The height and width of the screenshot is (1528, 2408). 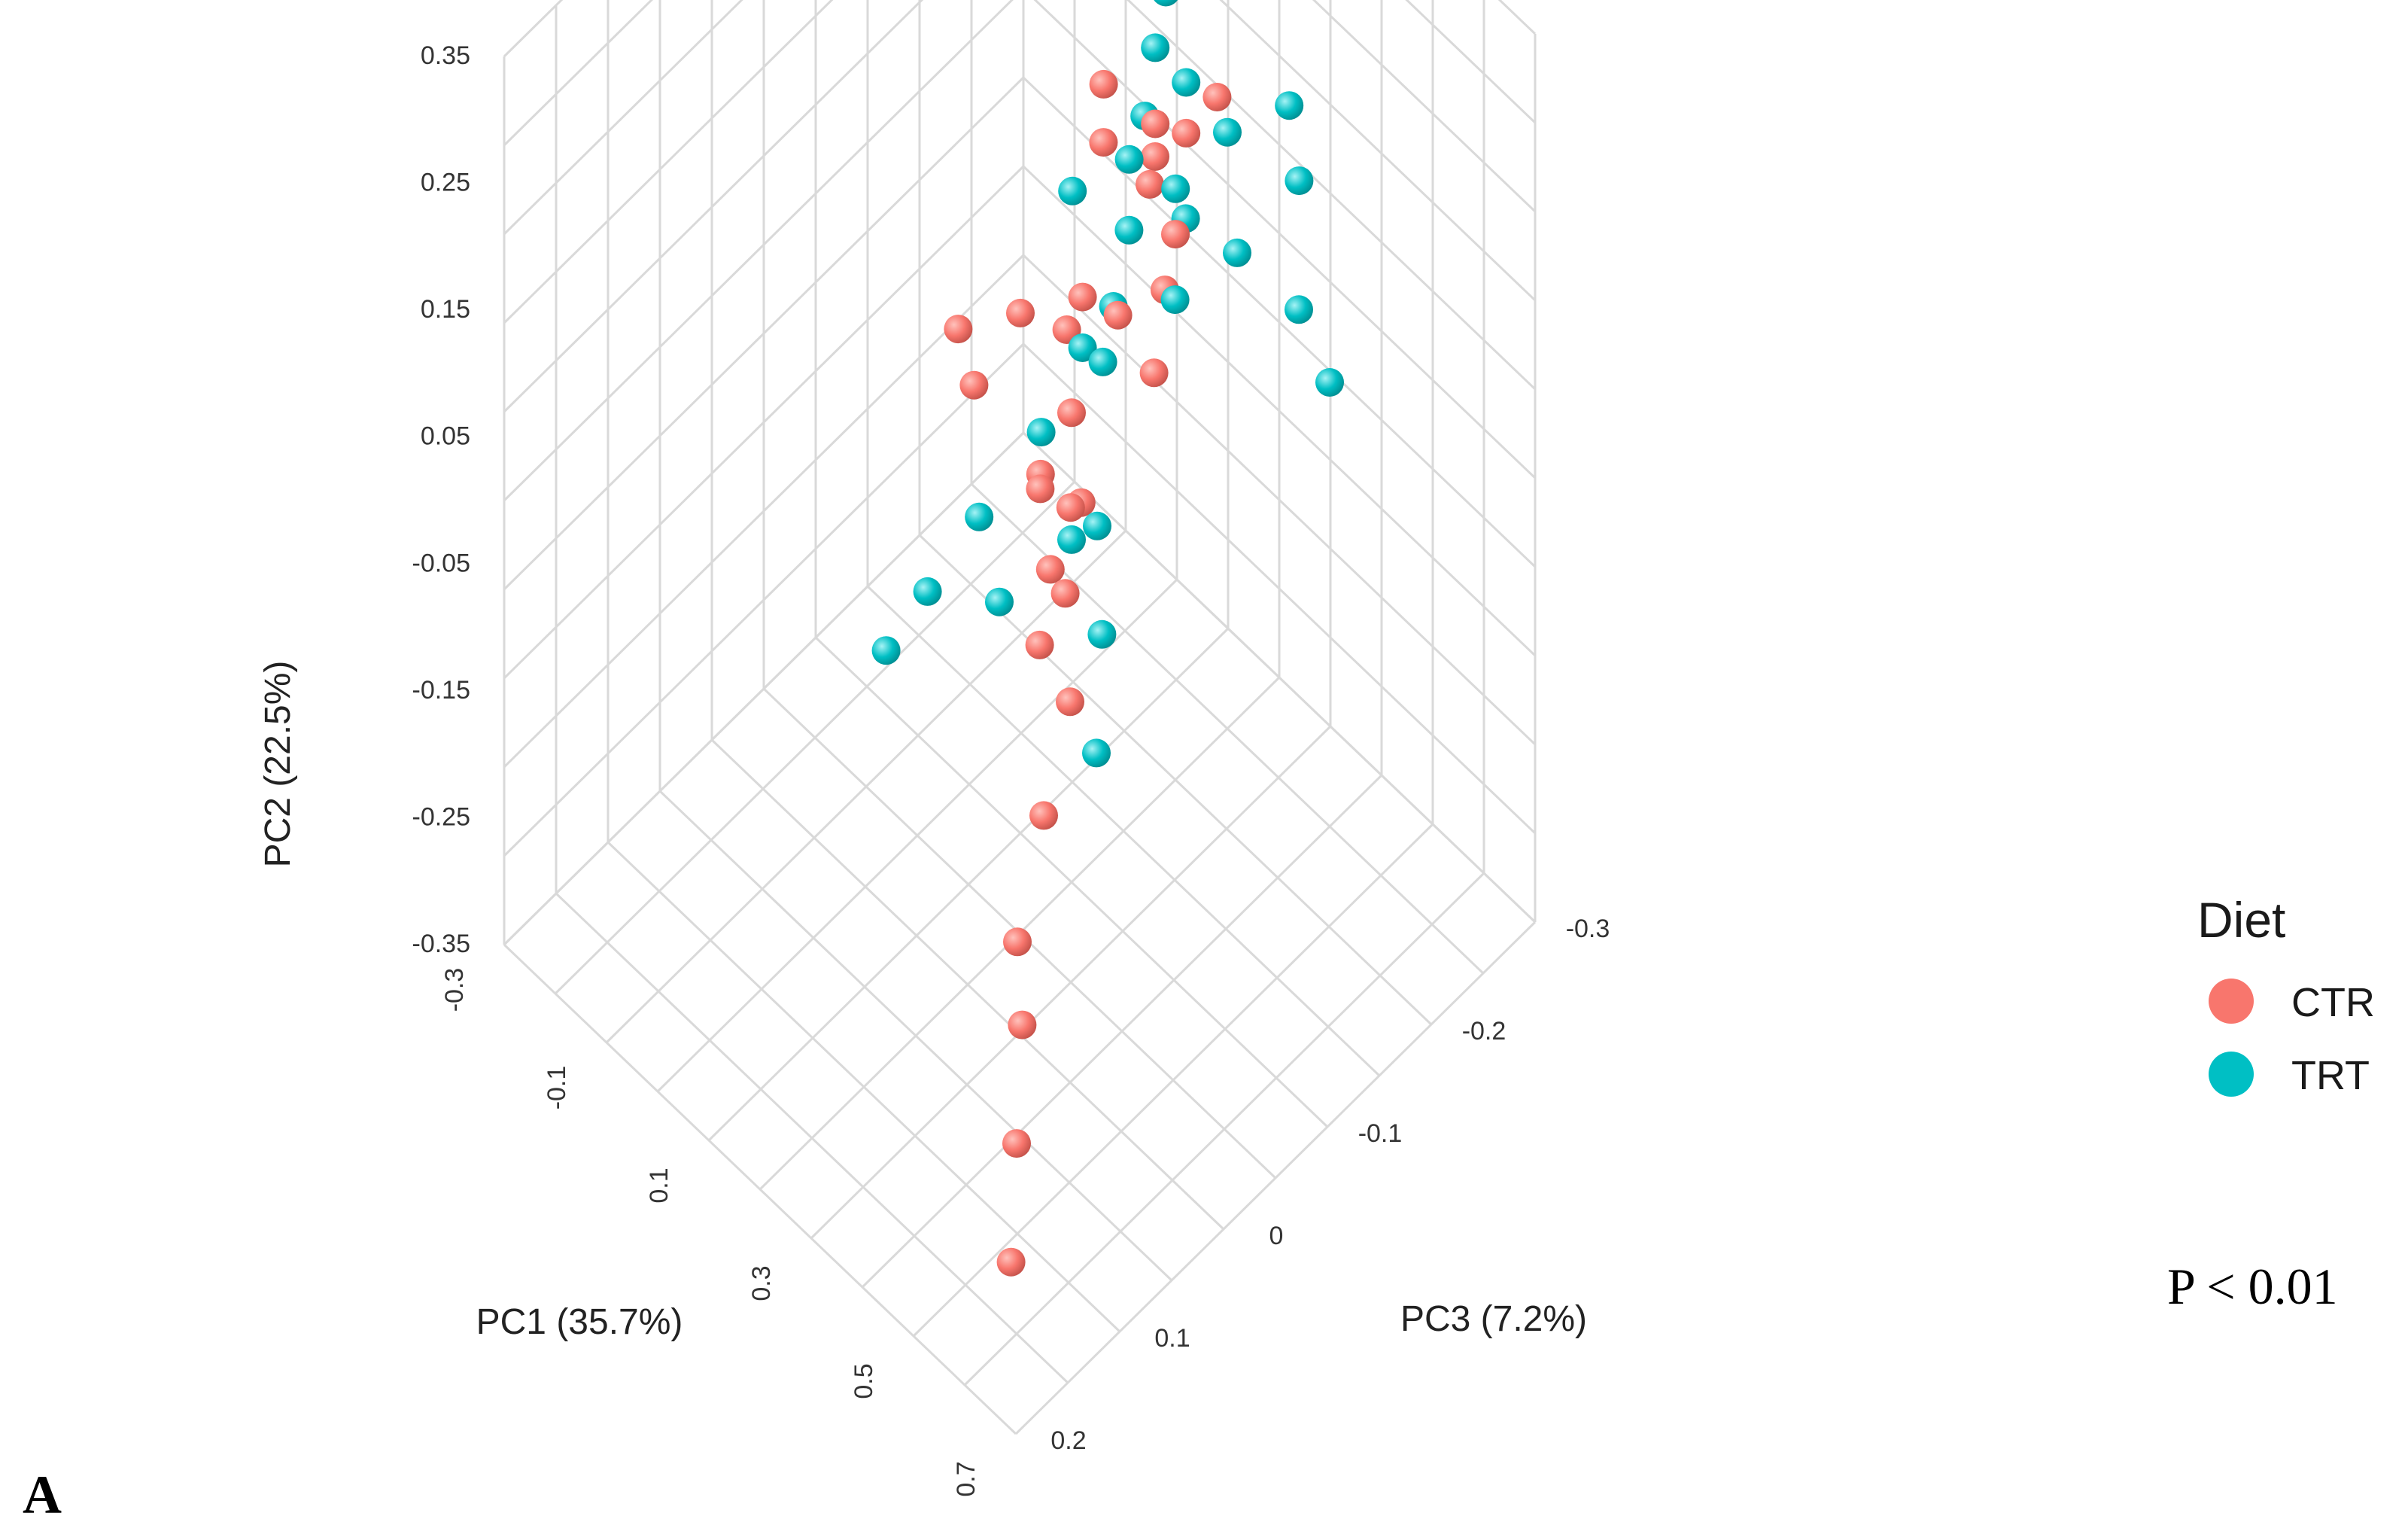 What do you see at coordinates (864, 1381) in the screenshot?
I see `pc1-tick-4: 0.5` at bounding box center [864, 1381].